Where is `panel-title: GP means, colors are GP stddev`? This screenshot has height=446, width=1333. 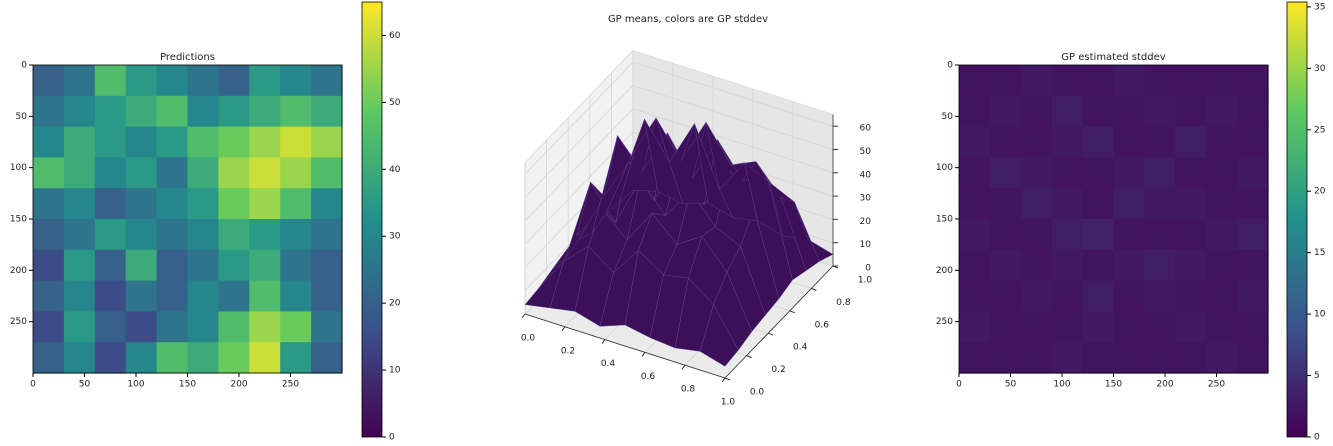 panel-title: GP means, colors are GP stddev is located at coordinates (688, 19).